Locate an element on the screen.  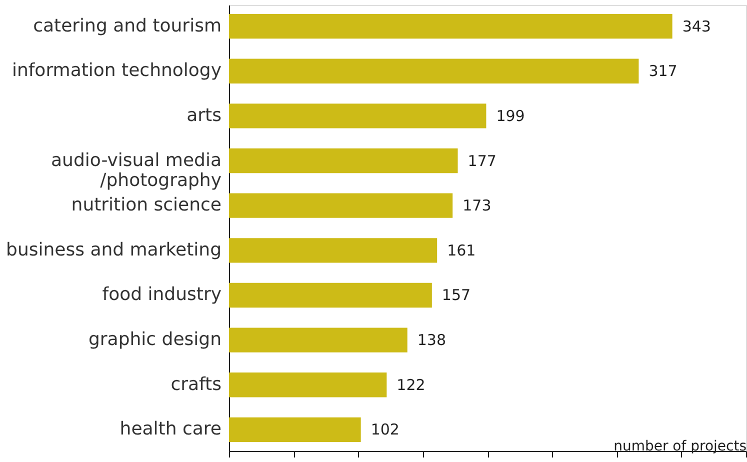
data-label: 343 is located at coordinates (696, 26).